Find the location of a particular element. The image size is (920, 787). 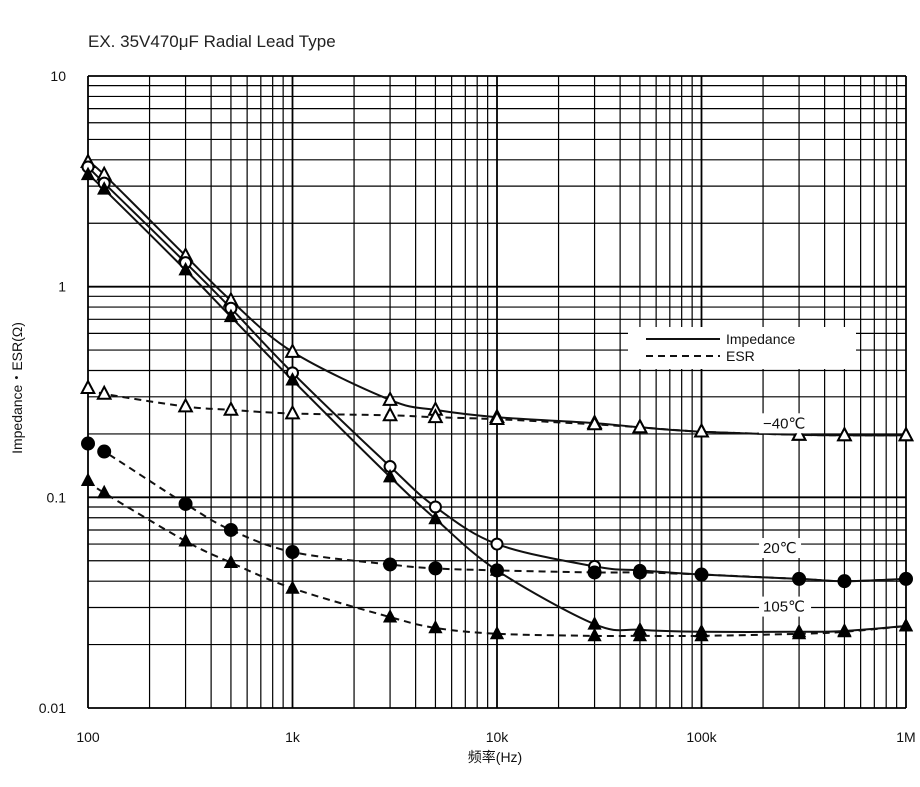

y-tick-label: 1 is located at coordinates (62, 287).